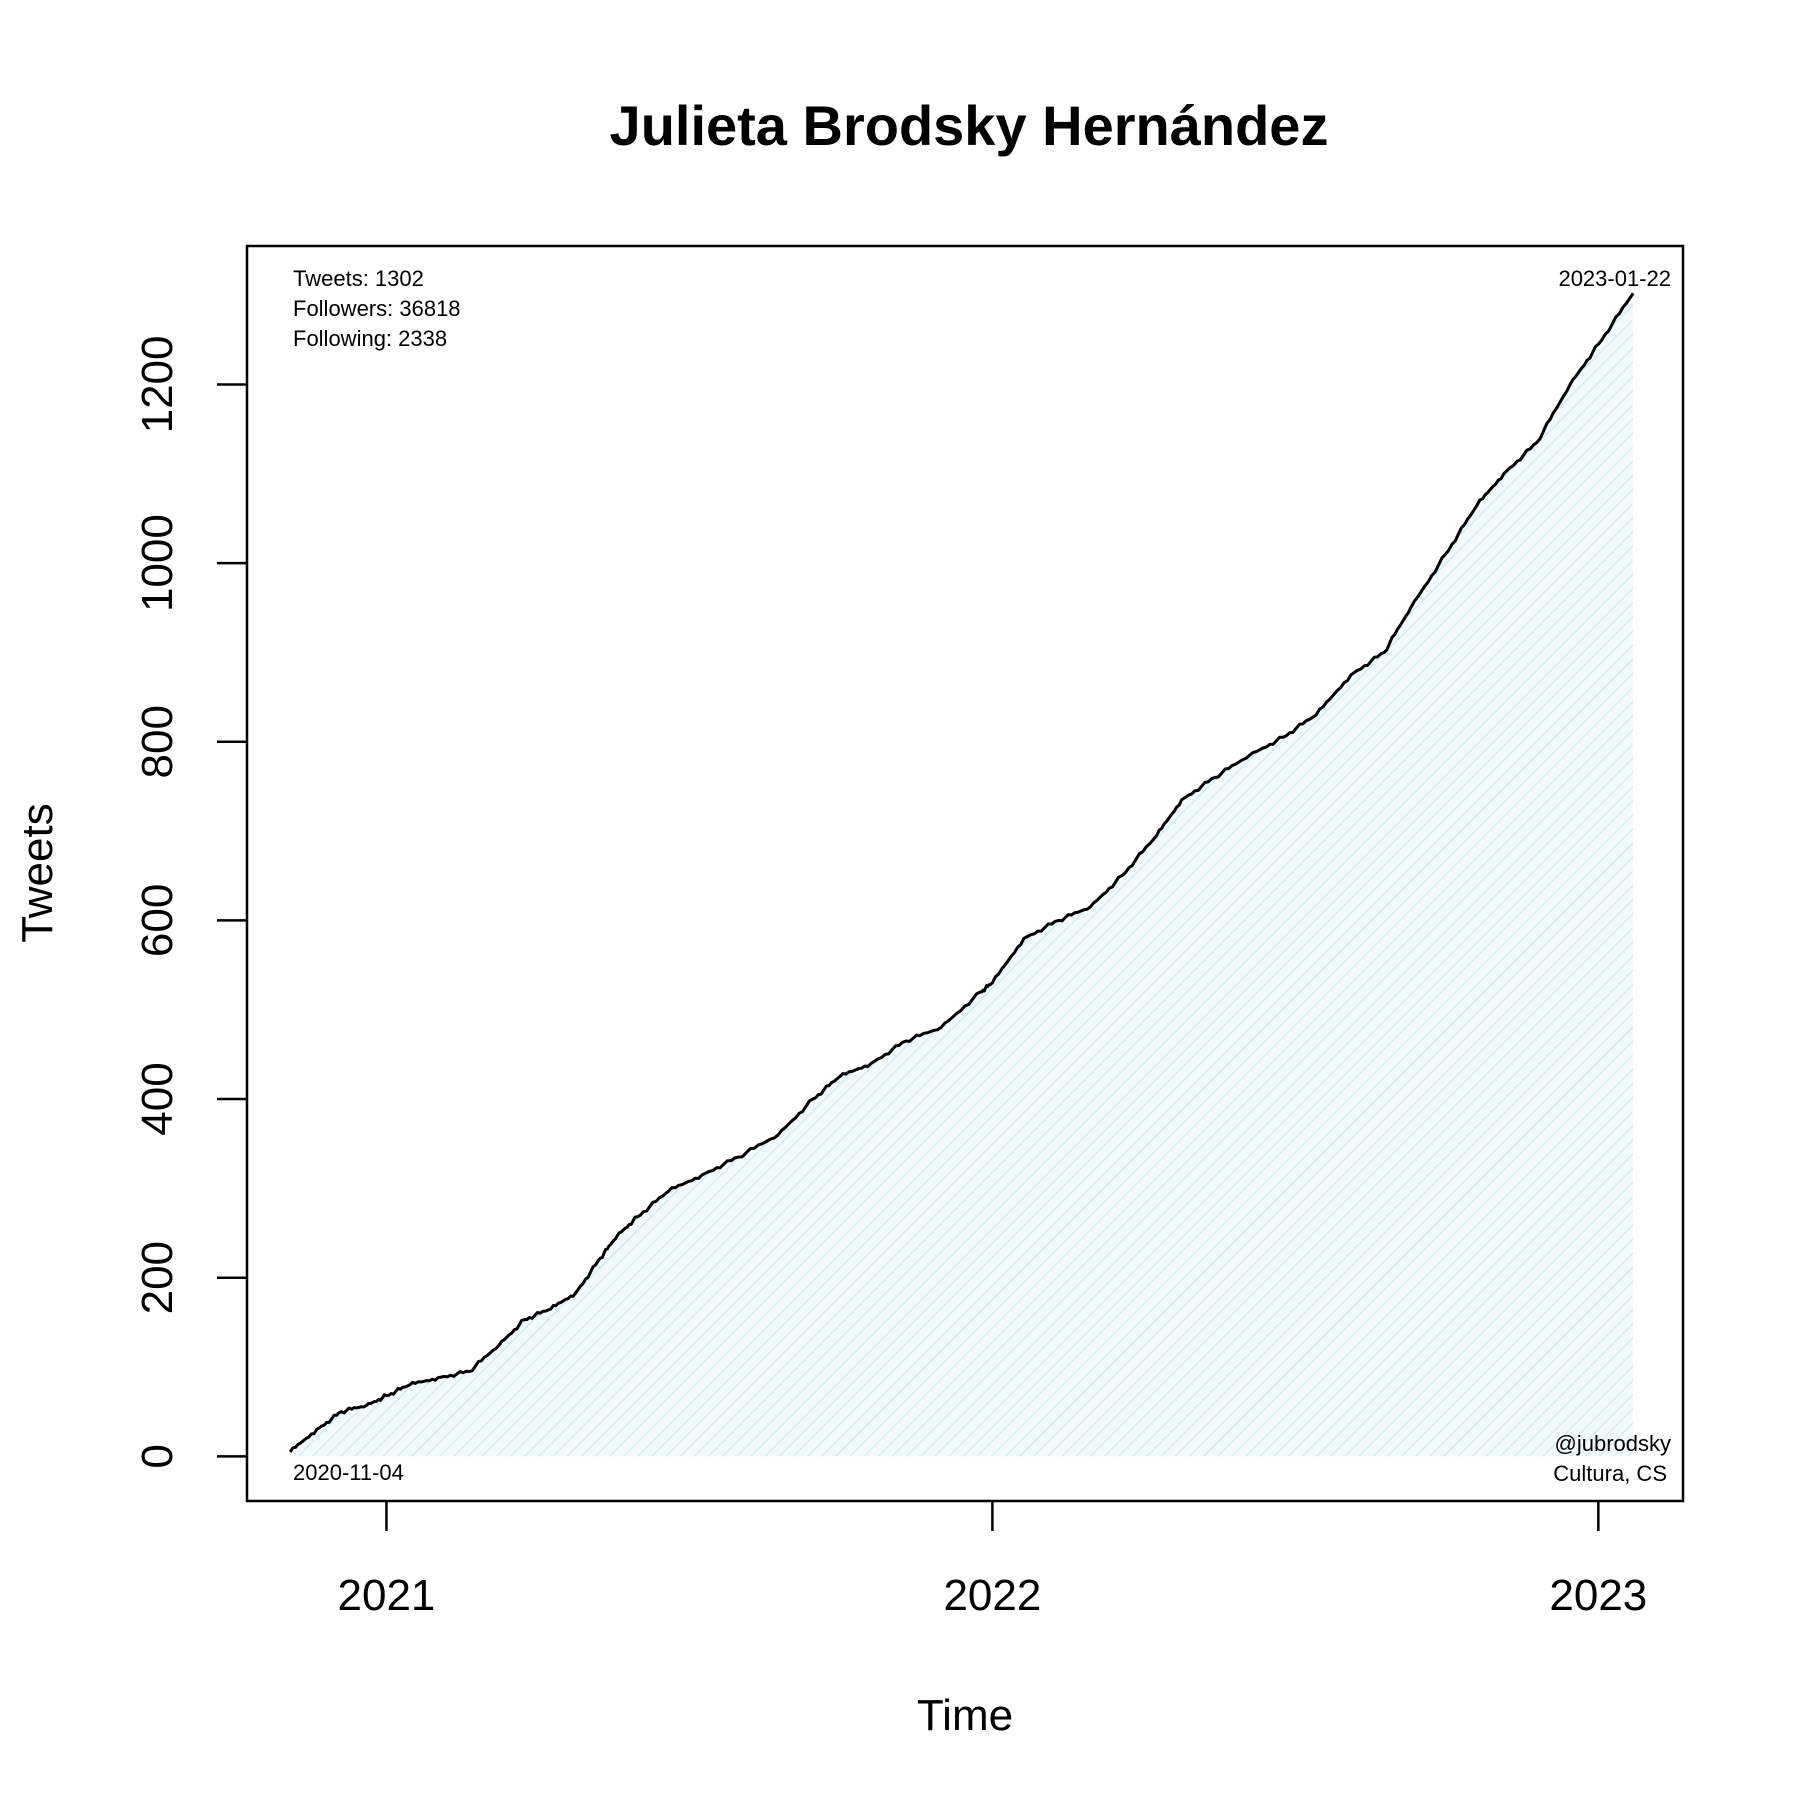  I want to click on followers-count-label: Followers: 36818, so click(377, 308).